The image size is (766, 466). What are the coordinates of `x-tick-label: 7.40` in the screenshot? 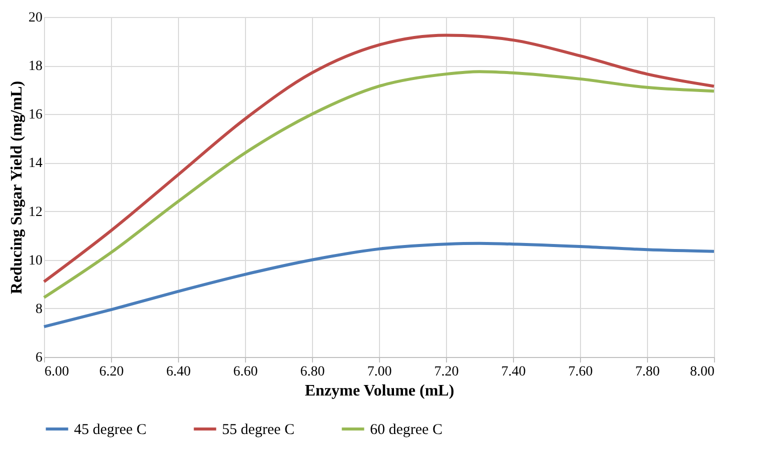 It's located at (513, 372).